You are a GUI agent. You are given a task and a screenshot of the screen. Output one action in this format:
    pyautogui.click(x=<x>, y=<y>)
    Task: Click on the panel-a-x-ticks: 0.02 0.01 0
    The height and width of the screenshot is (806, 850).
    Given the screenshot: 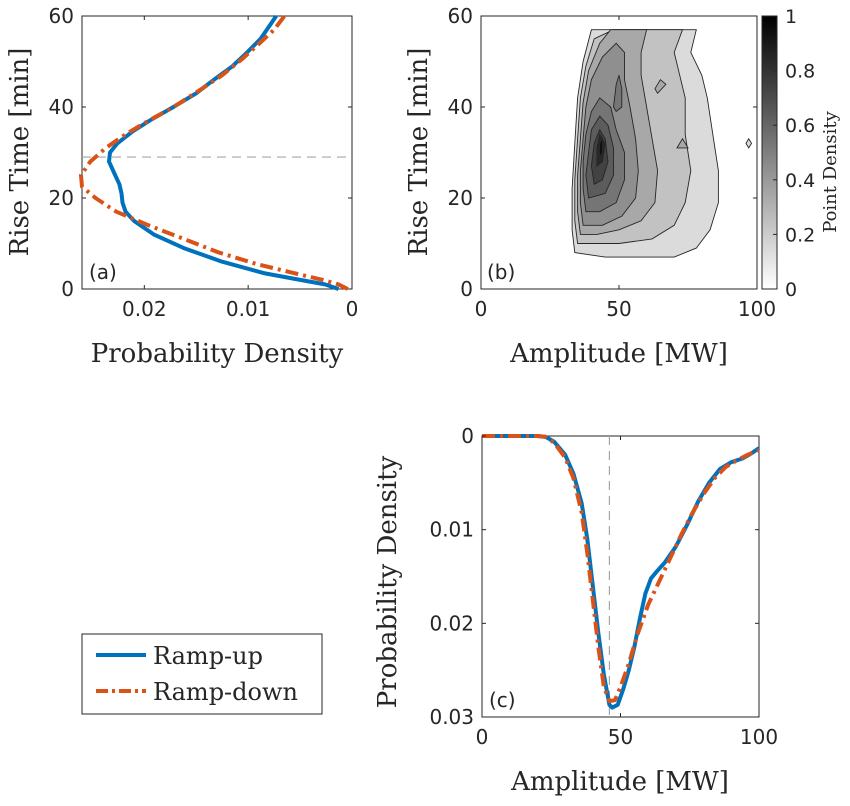 What is the action you would take?
    pyautogui.click(x=240, y=168)
    